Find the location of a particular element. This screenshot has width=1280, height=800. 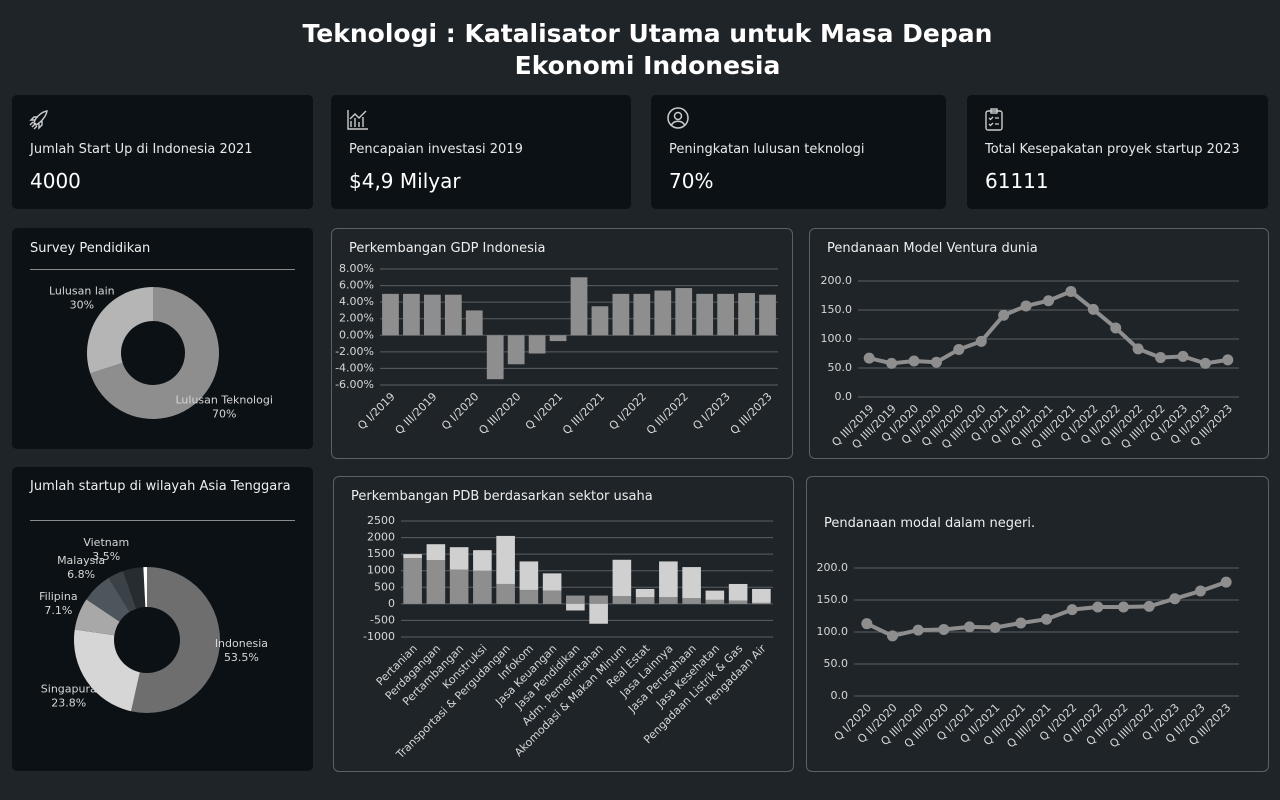

separator is located at coordinates (162, 520).